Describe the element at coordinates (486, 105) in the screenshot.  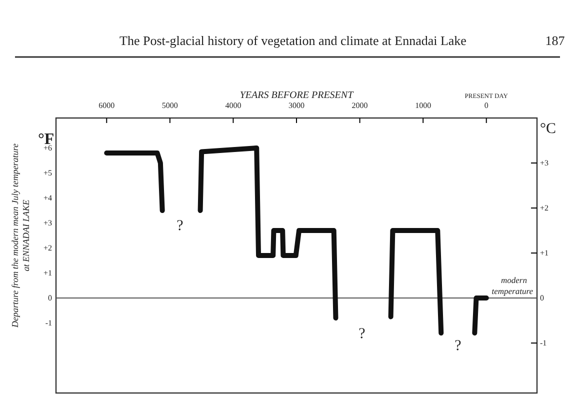
I see `x-tick-label: 0` at that location.